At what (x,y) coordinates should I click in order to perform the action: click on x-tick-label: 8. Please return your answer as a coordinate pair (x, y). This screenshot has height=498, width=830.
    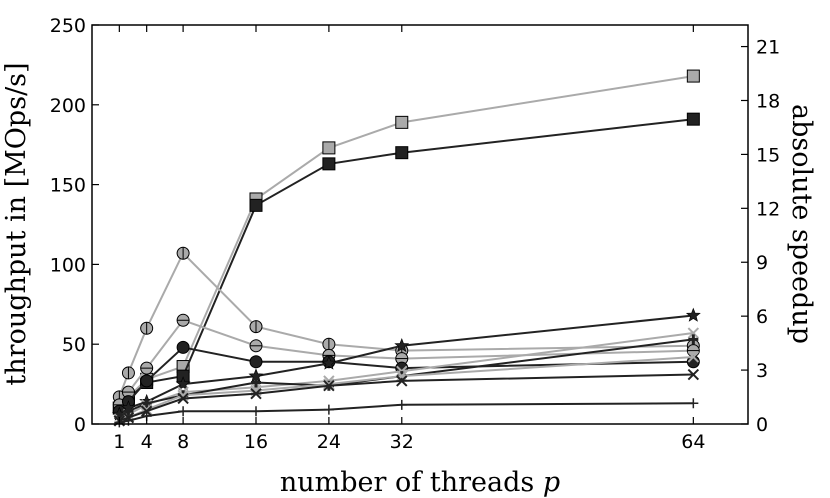
    Looking at the image, I should click on (183, 442).